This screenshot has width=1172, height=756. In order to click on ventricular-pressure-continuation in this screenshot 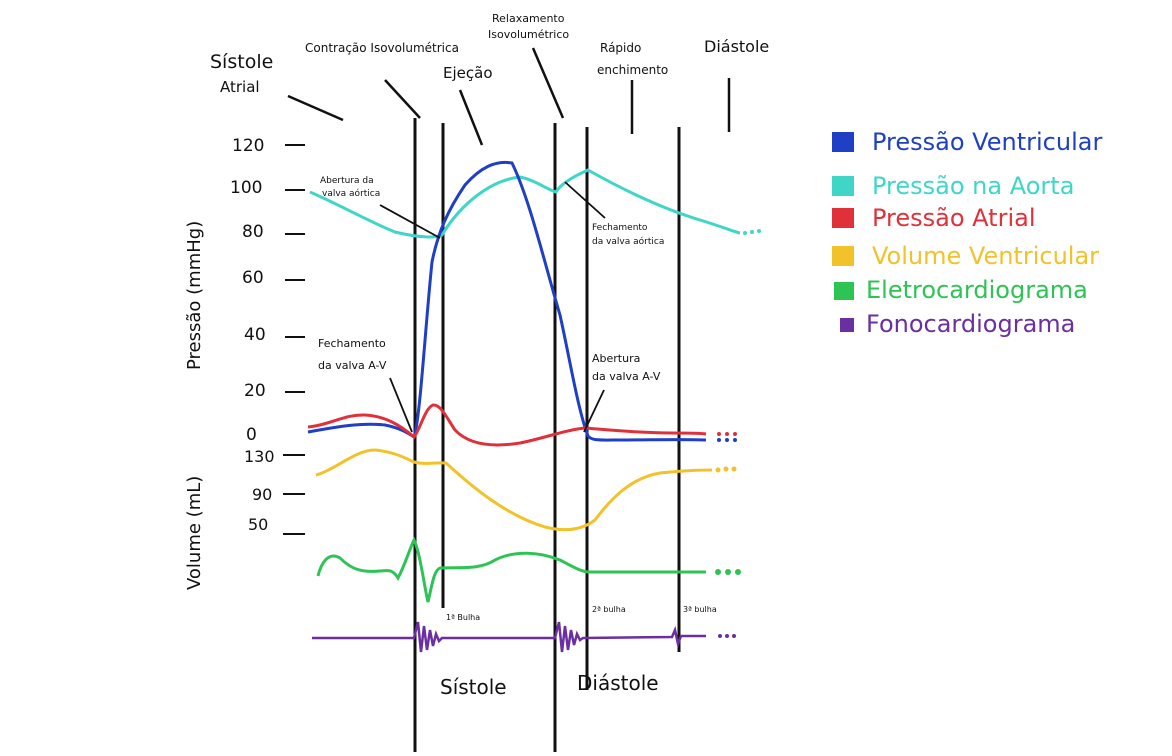, I will do `click(727, 440)`.